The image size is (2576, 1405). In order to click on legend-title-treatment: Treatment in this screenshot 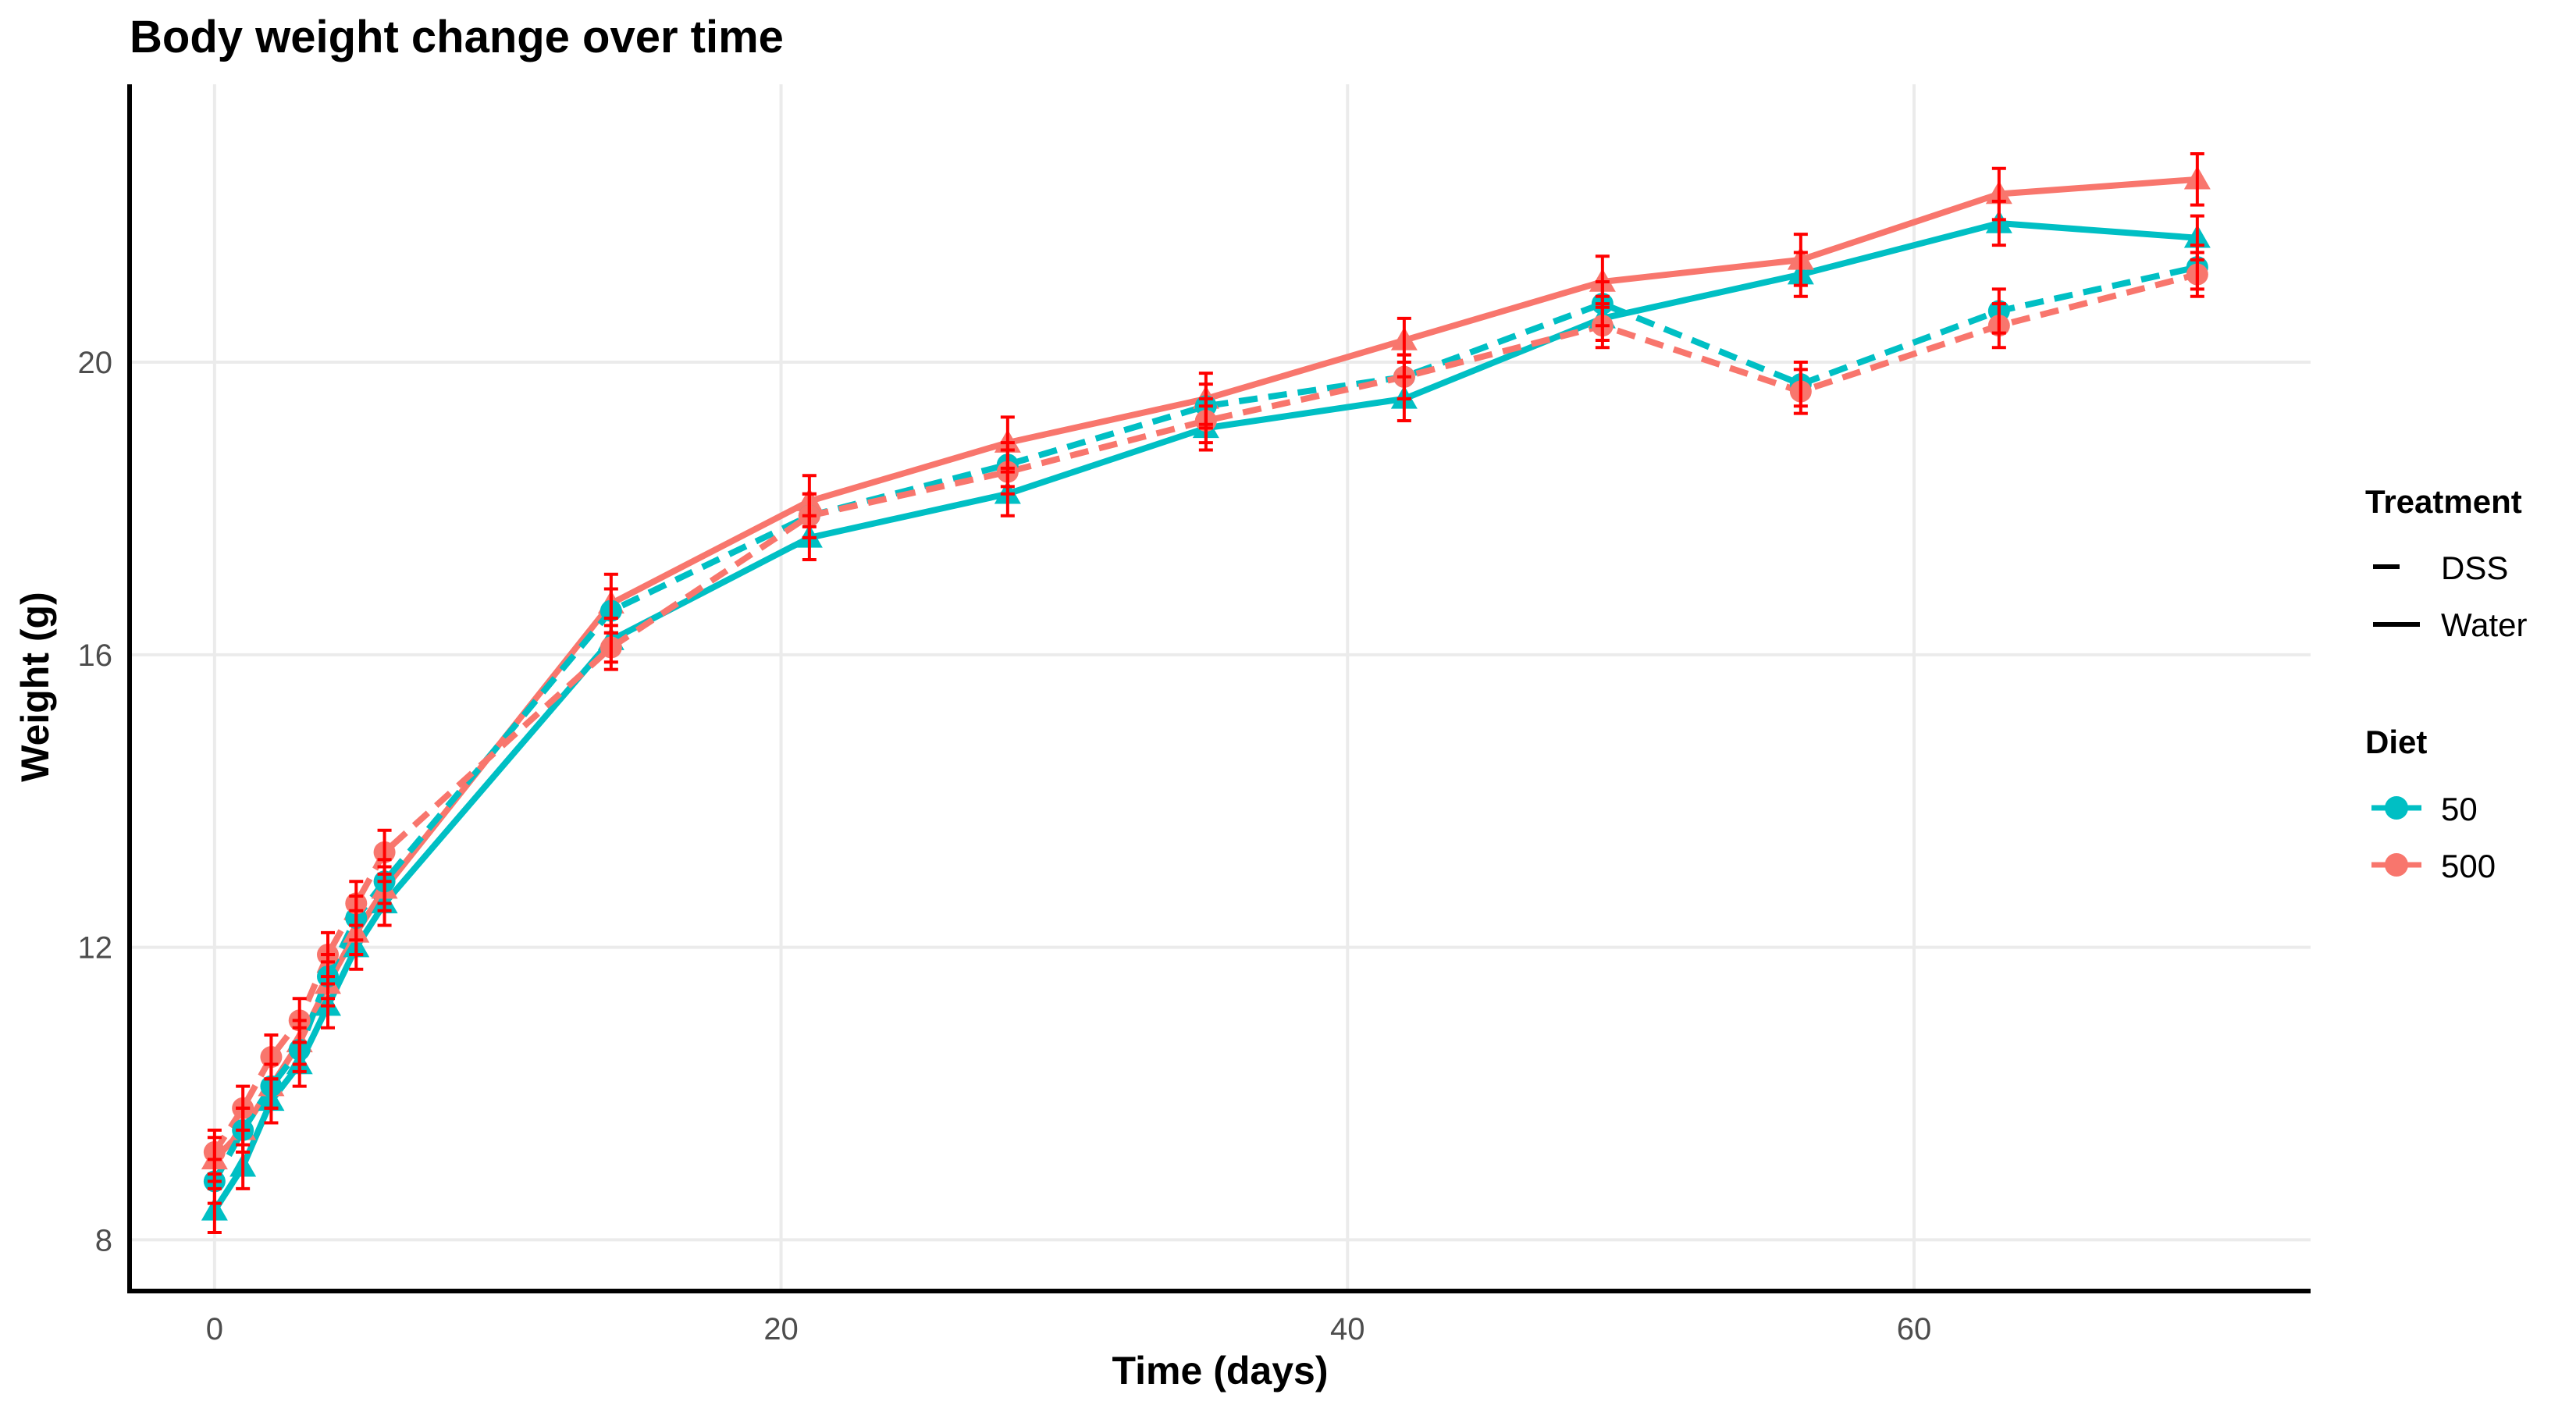, I will do `click(2443, 502)`.